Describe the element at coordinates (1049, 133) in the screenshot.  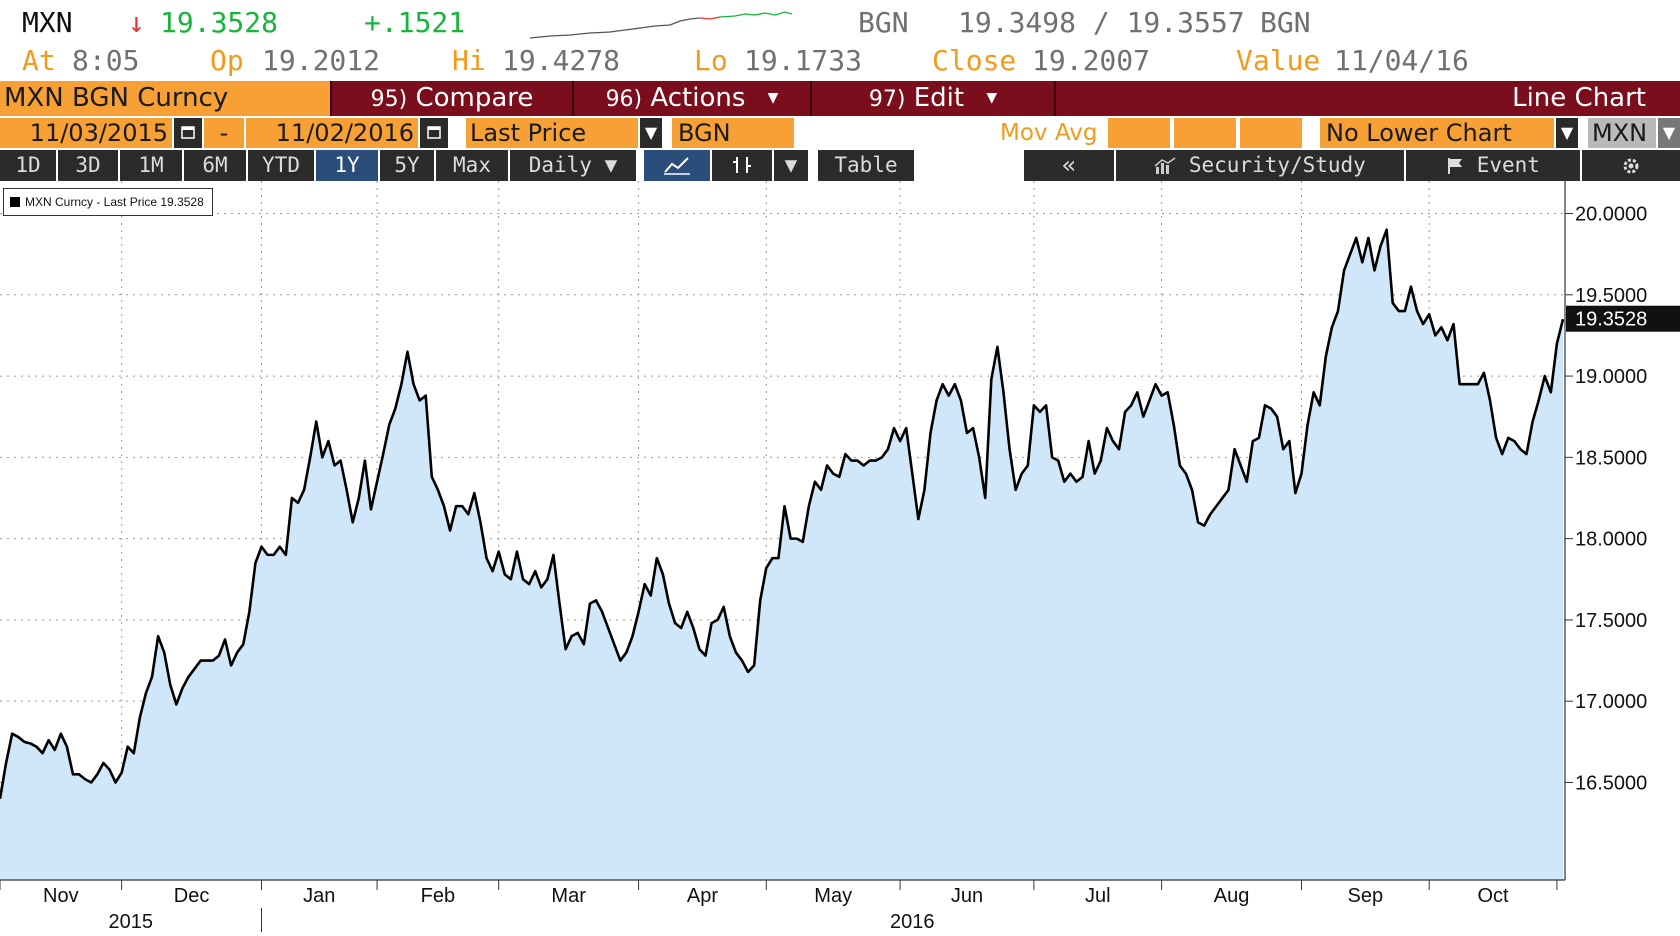
I see `mov-avg-label: Mov Avg` at that location.